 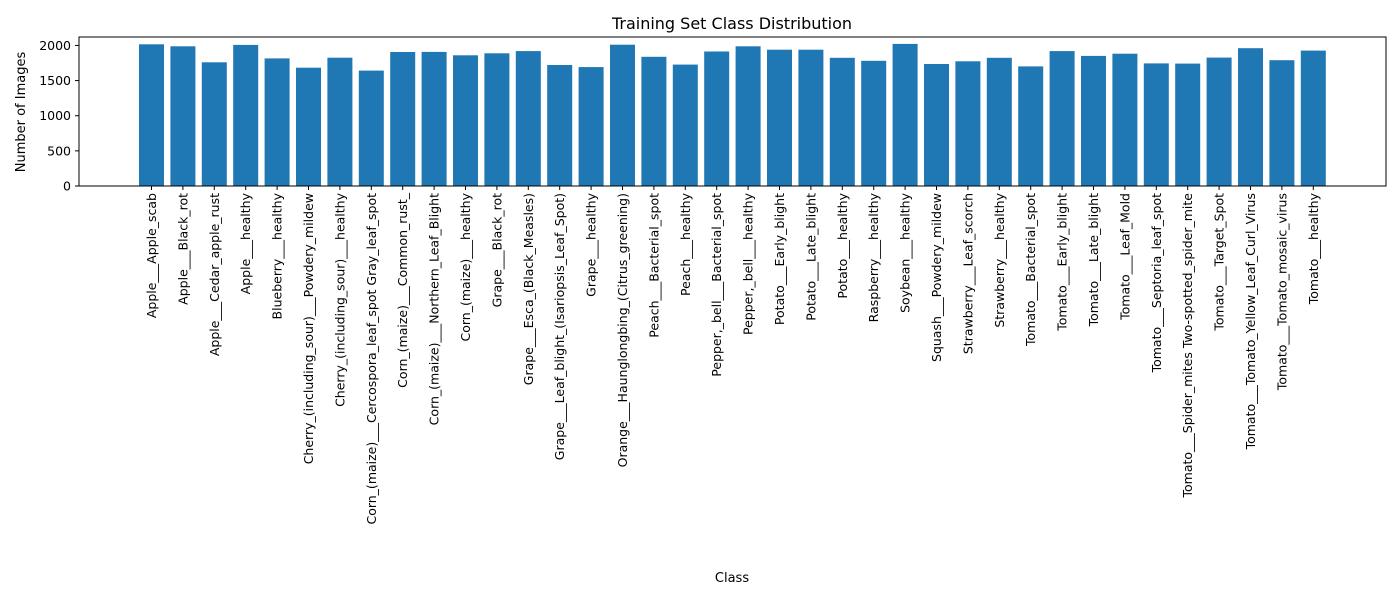 What do you see at coordinates (1250, 321) in the screenshot?
I see `x-tick-label: Tomato___Tomato_Yellow_Leaf_Curl_Virus` at bounding box center [1250, 321].